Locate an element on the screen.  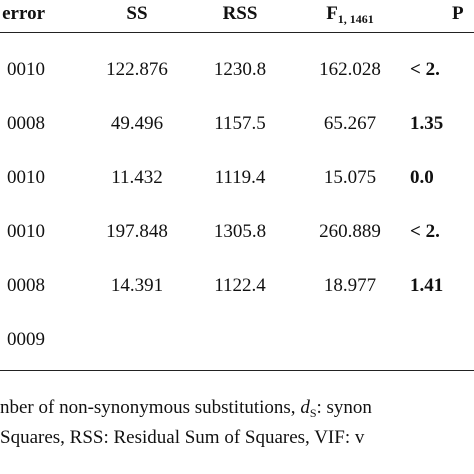
bottom-rule is located at coordinates (237, 370).